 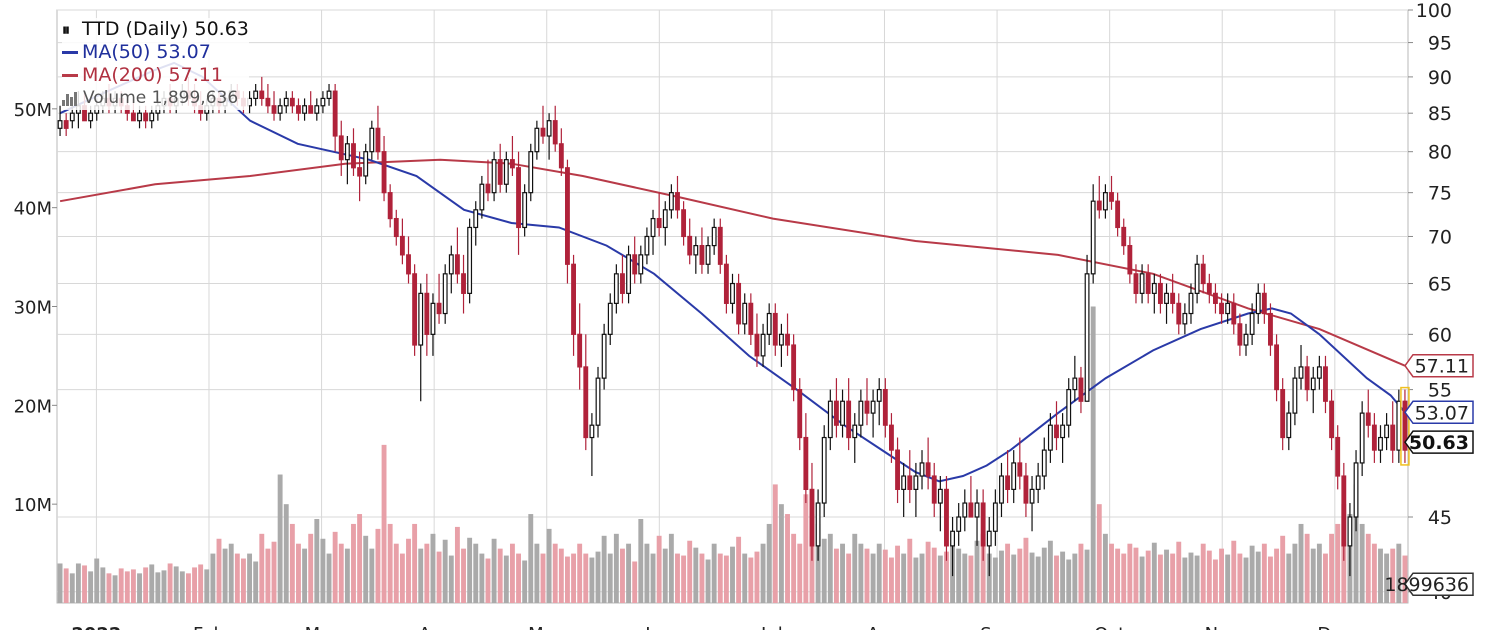 What do you see at coordinates (997, 627) in the screenshot?
I see `x-tick-label: Sep` at bounding box center [997, 627].